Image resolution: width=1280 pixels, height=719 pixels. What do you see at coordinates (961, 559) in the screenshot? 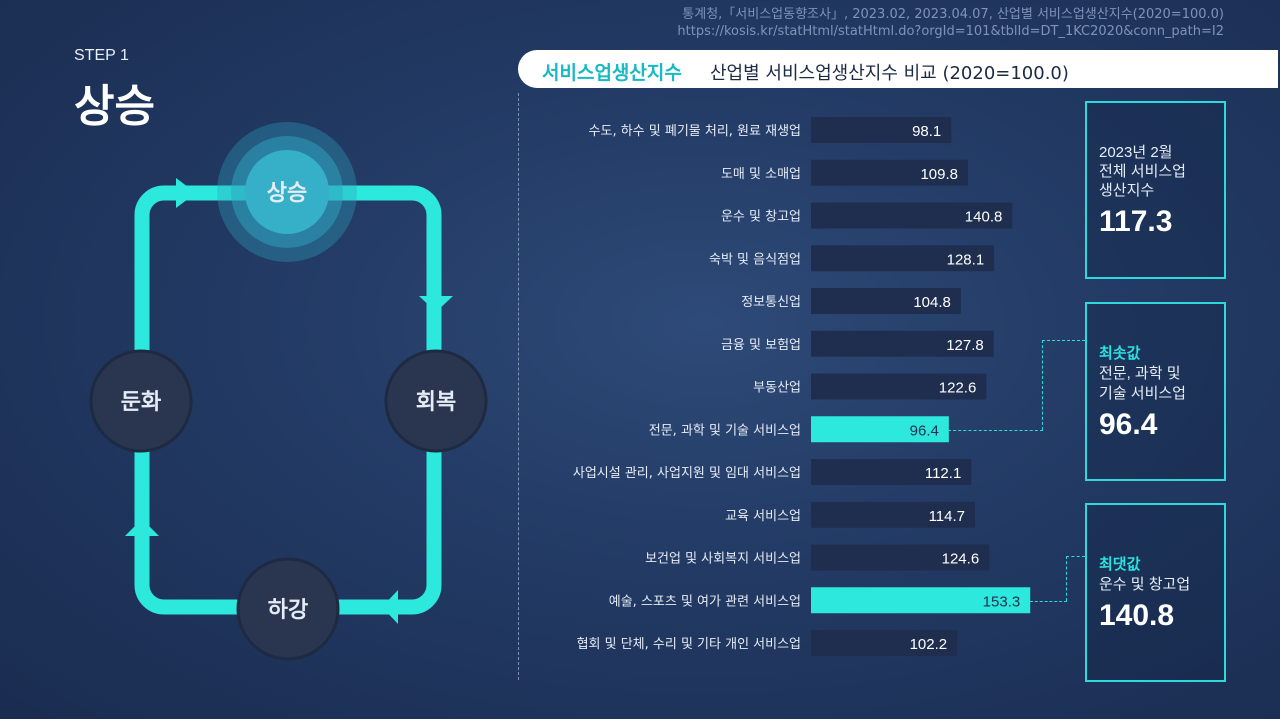
I see `value-label: 124.6` at bounding box center [961, 559].